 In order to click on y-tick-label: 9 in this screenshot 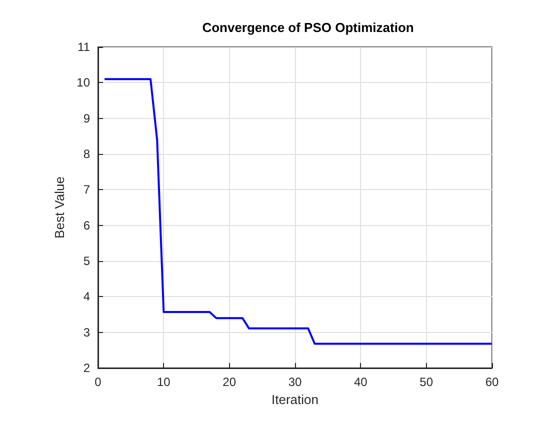, I will do `click(86, 118)`.